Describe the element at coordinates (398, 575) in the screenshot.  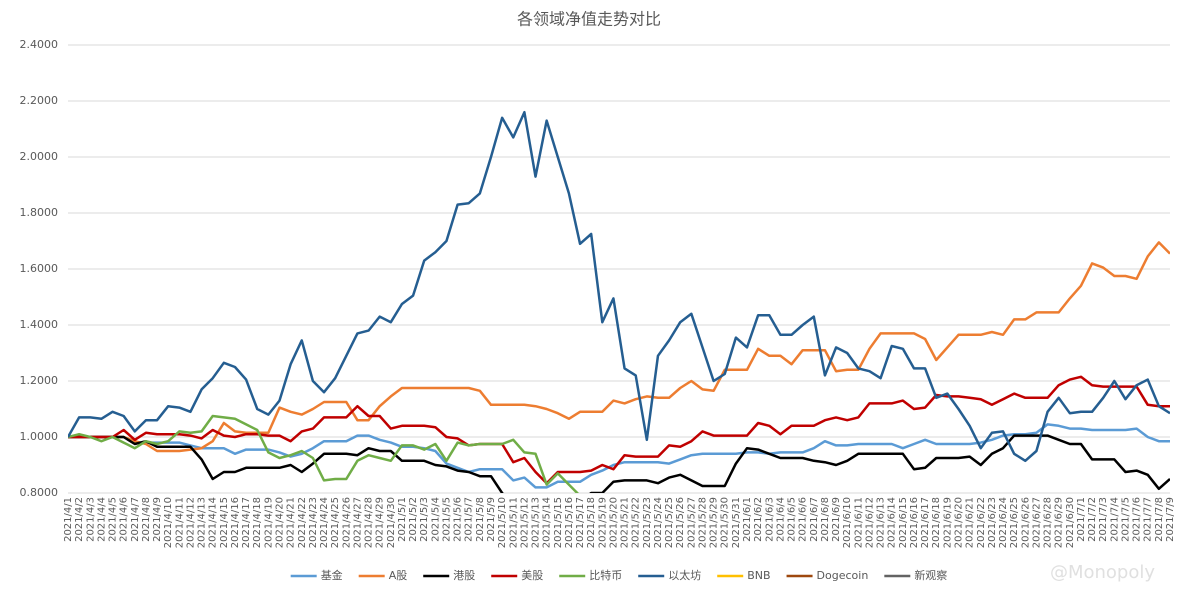
I see `legend-label: A股` at that location.